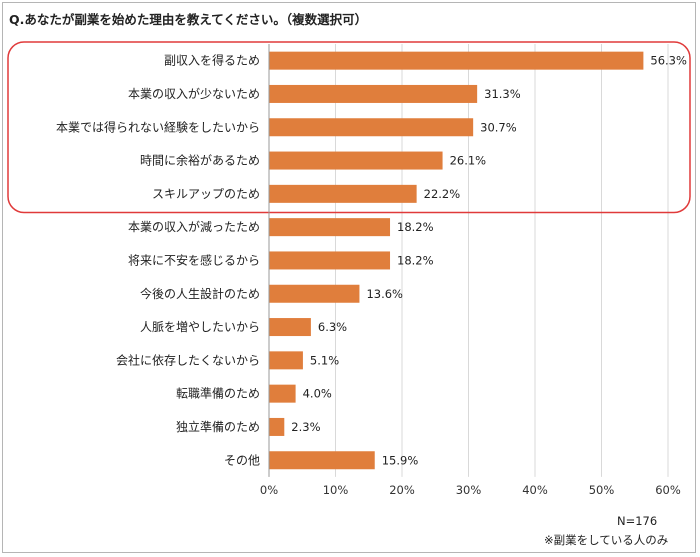 The height and width of the screenshot is (557, 700). What do you see at coordinates (469, 490) in the screenshot?
I see `x-tick-label: 30%` at bounding box center [469, 490].